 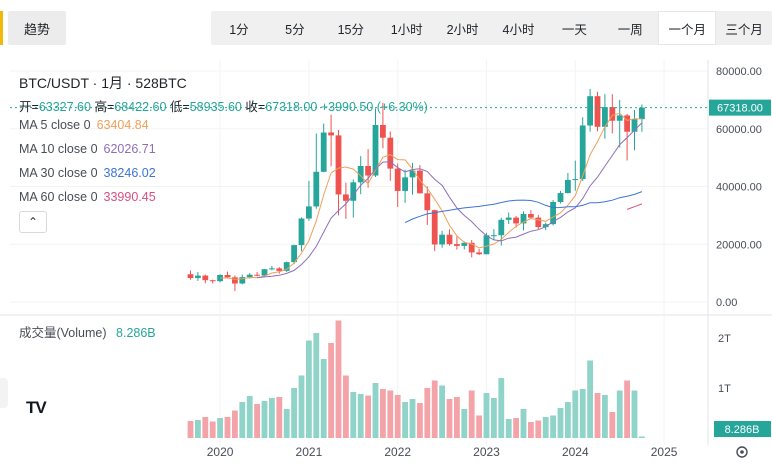 What do you see at coordinates (739, 130) in the screenshot?
I see `price-axis-label: 60000.00` at bounding box center [739, 130].